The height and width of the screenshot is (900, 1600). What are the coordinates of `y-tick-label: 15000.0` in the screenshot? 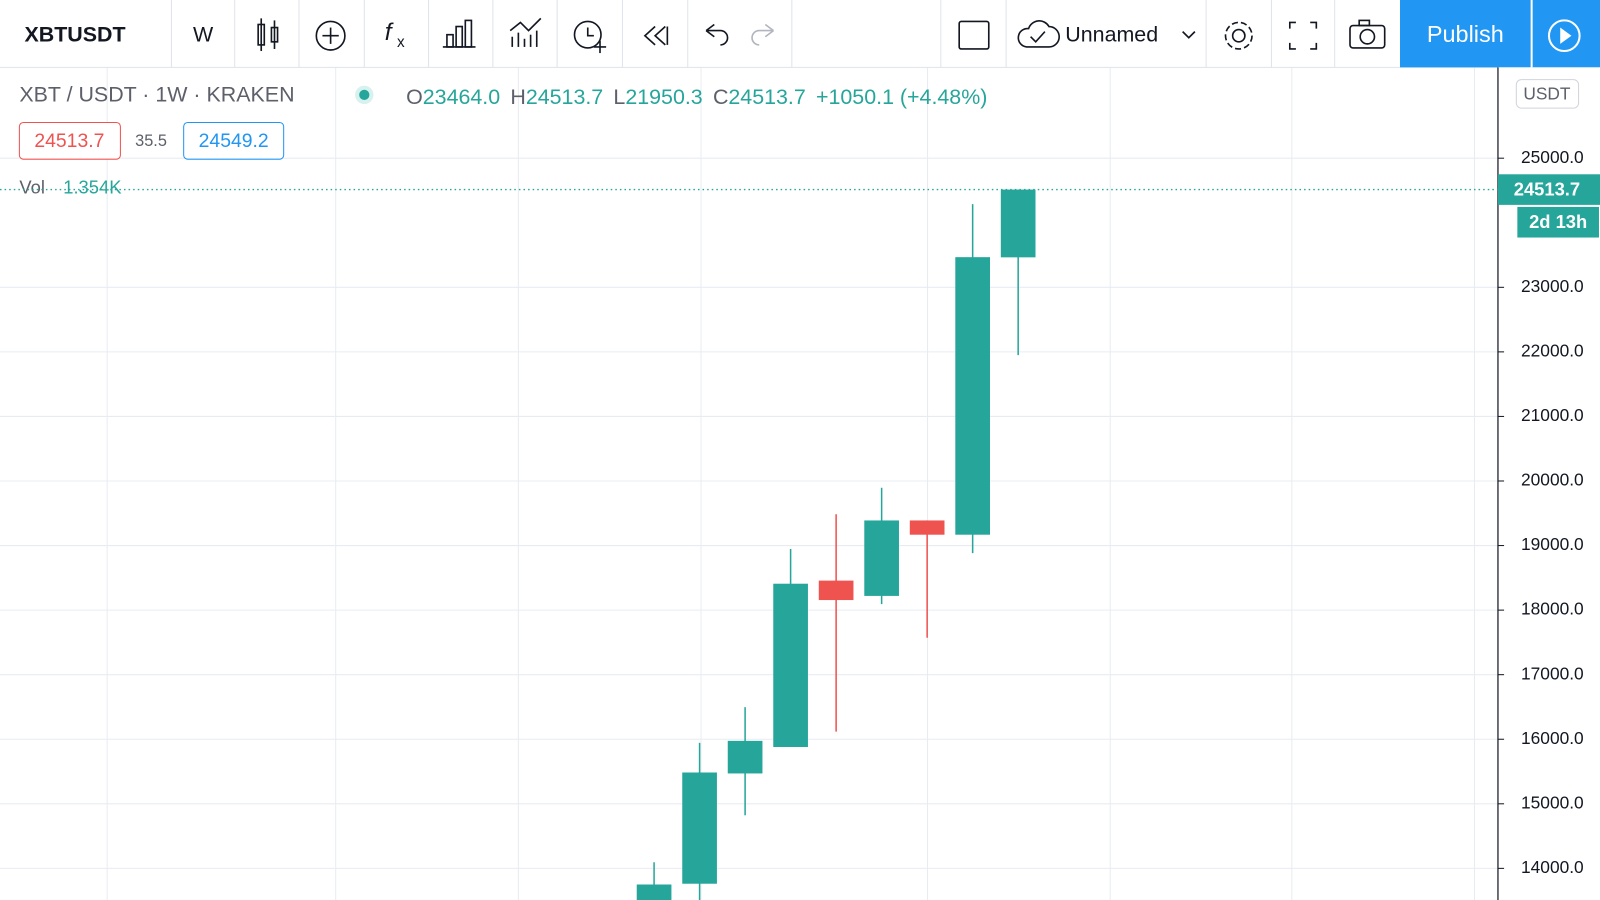 It's located at (1552, 802).